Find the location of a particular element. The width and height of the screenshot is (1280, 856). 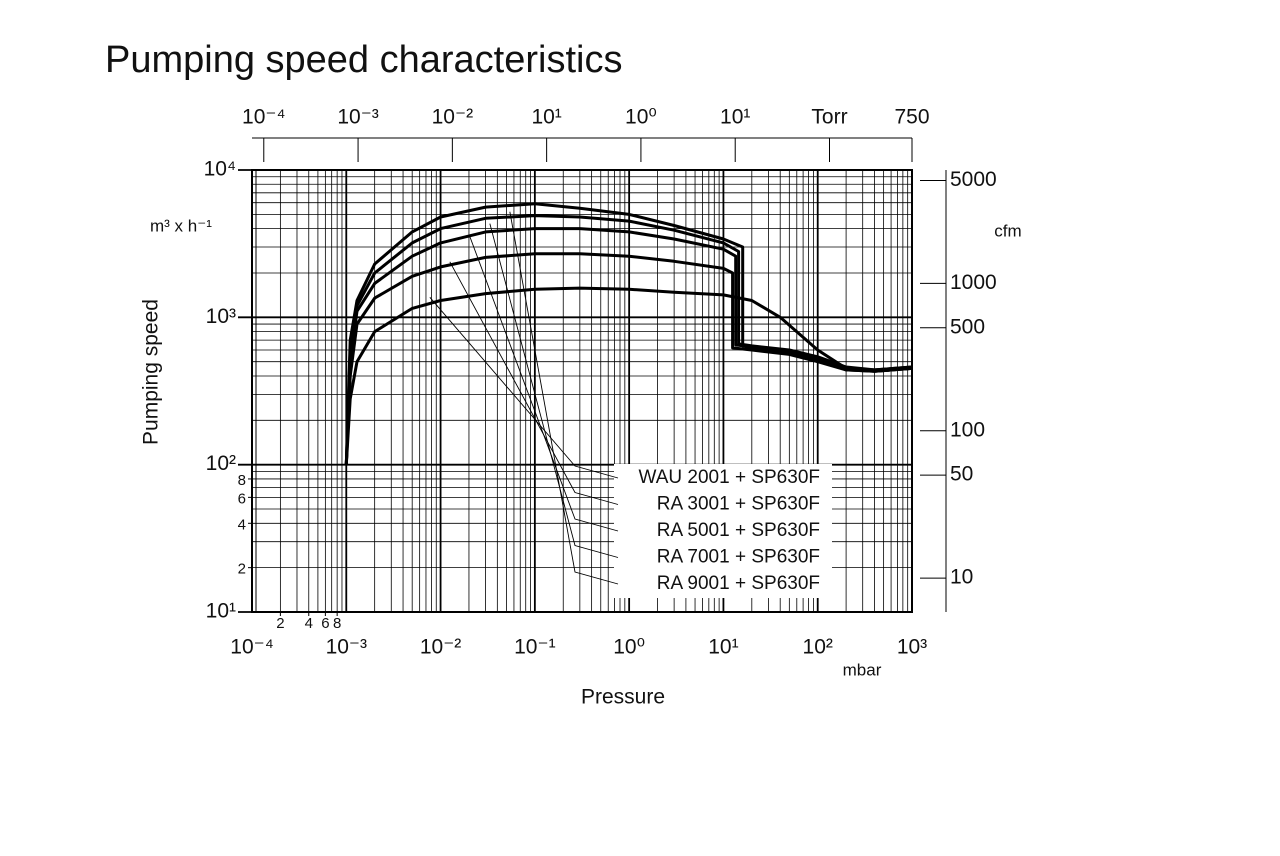

y2-tick-label: 100 is located at coordinates (967, 429).